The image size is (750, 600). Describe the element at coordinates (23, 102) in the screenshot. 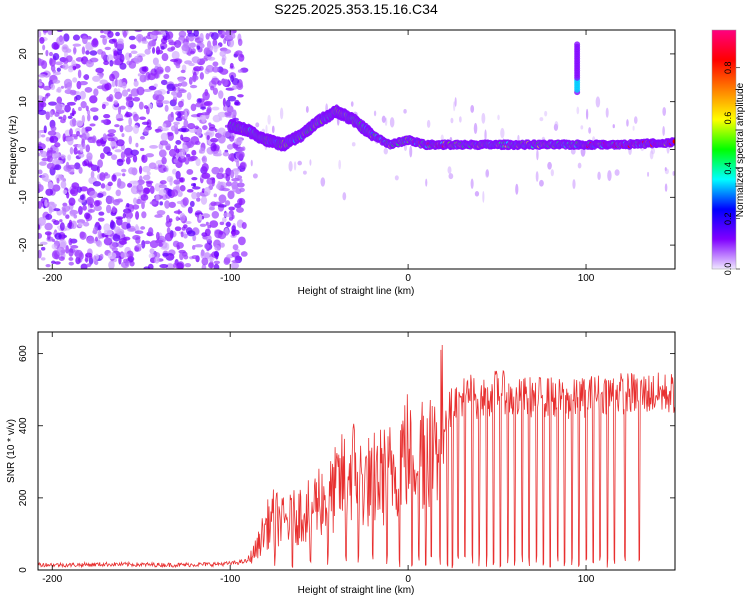

I see `heatmap-y-tick-label: 10` at that location.